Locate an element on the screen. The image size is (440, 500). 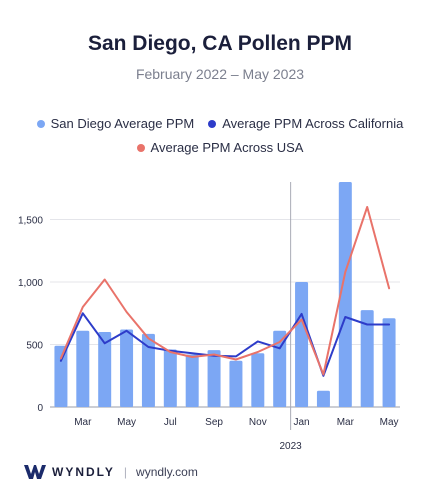
x-tick-label: Jan is located at coordinates (302, 422).